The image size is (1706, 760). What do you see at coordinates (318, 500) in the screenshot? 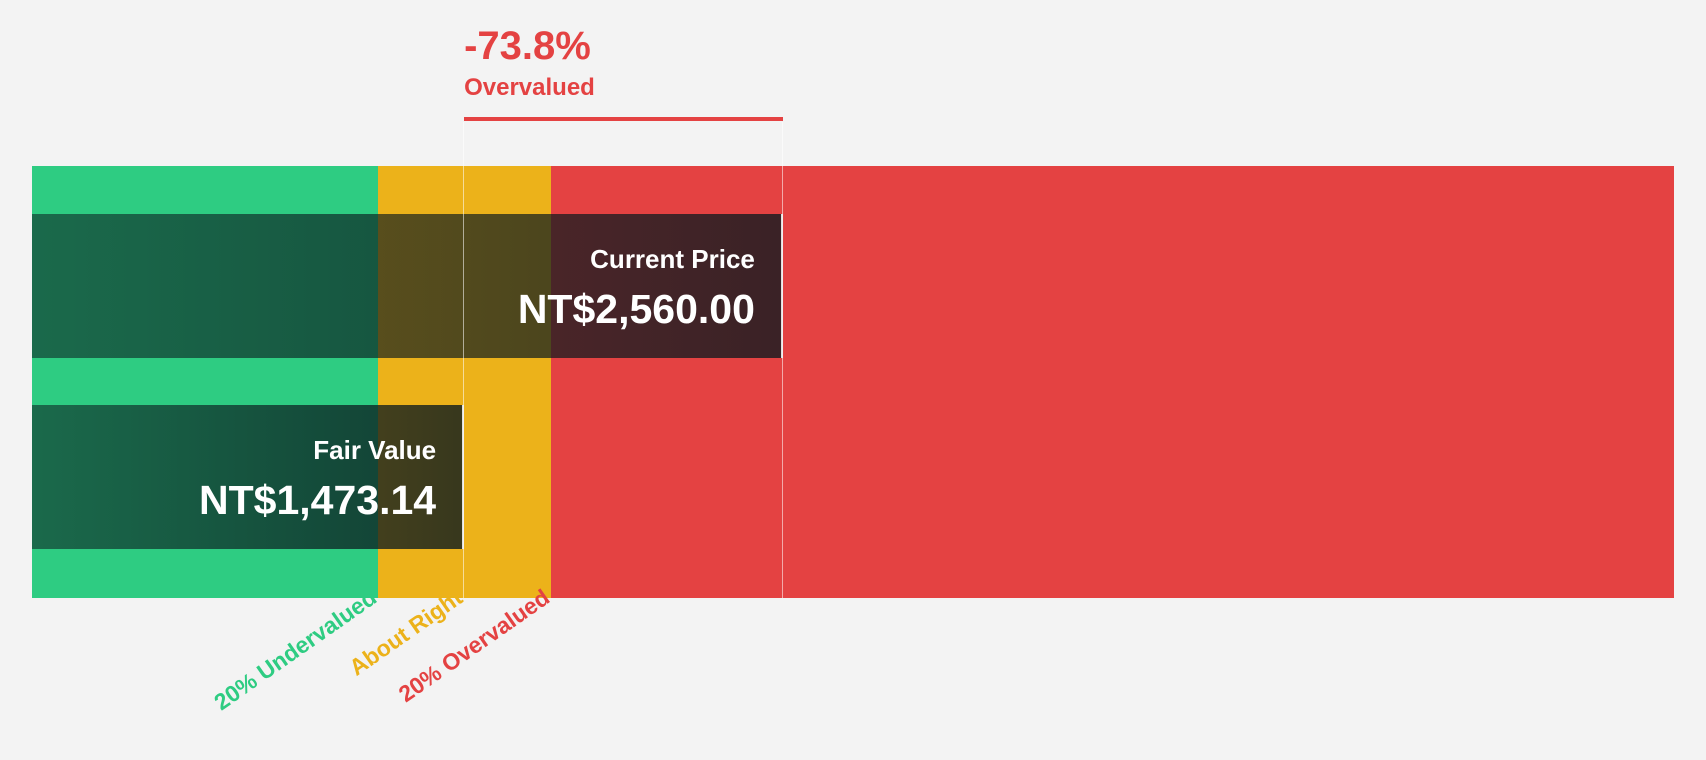
I see `fair-value-value: NT$1,473.14` at bounding box center [318, 500].